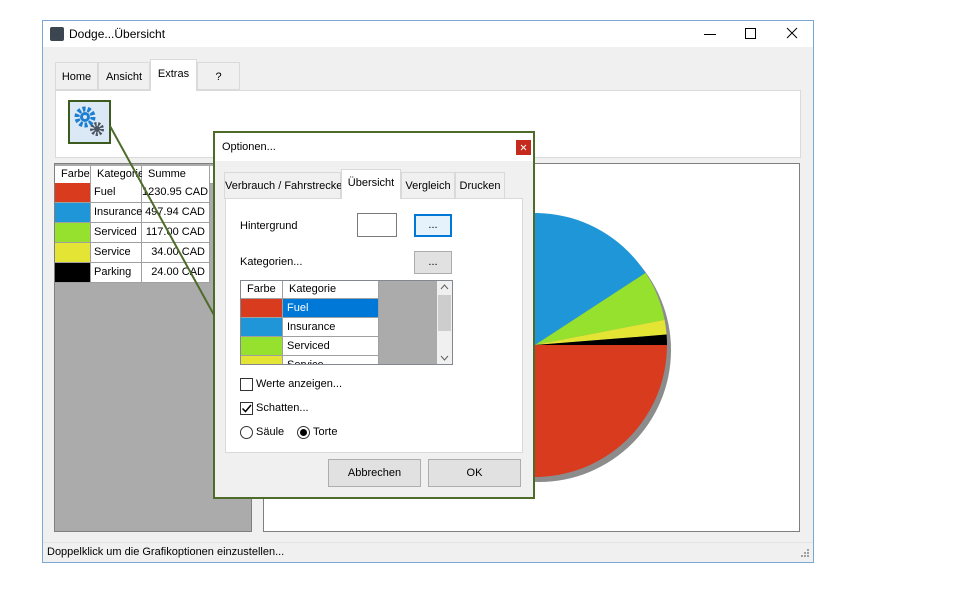 This screenshot has width=960, height=600. Describe the element at coordinates (331, 327) in the screenshot. I see `list-category-cell: Insurance` at that location.